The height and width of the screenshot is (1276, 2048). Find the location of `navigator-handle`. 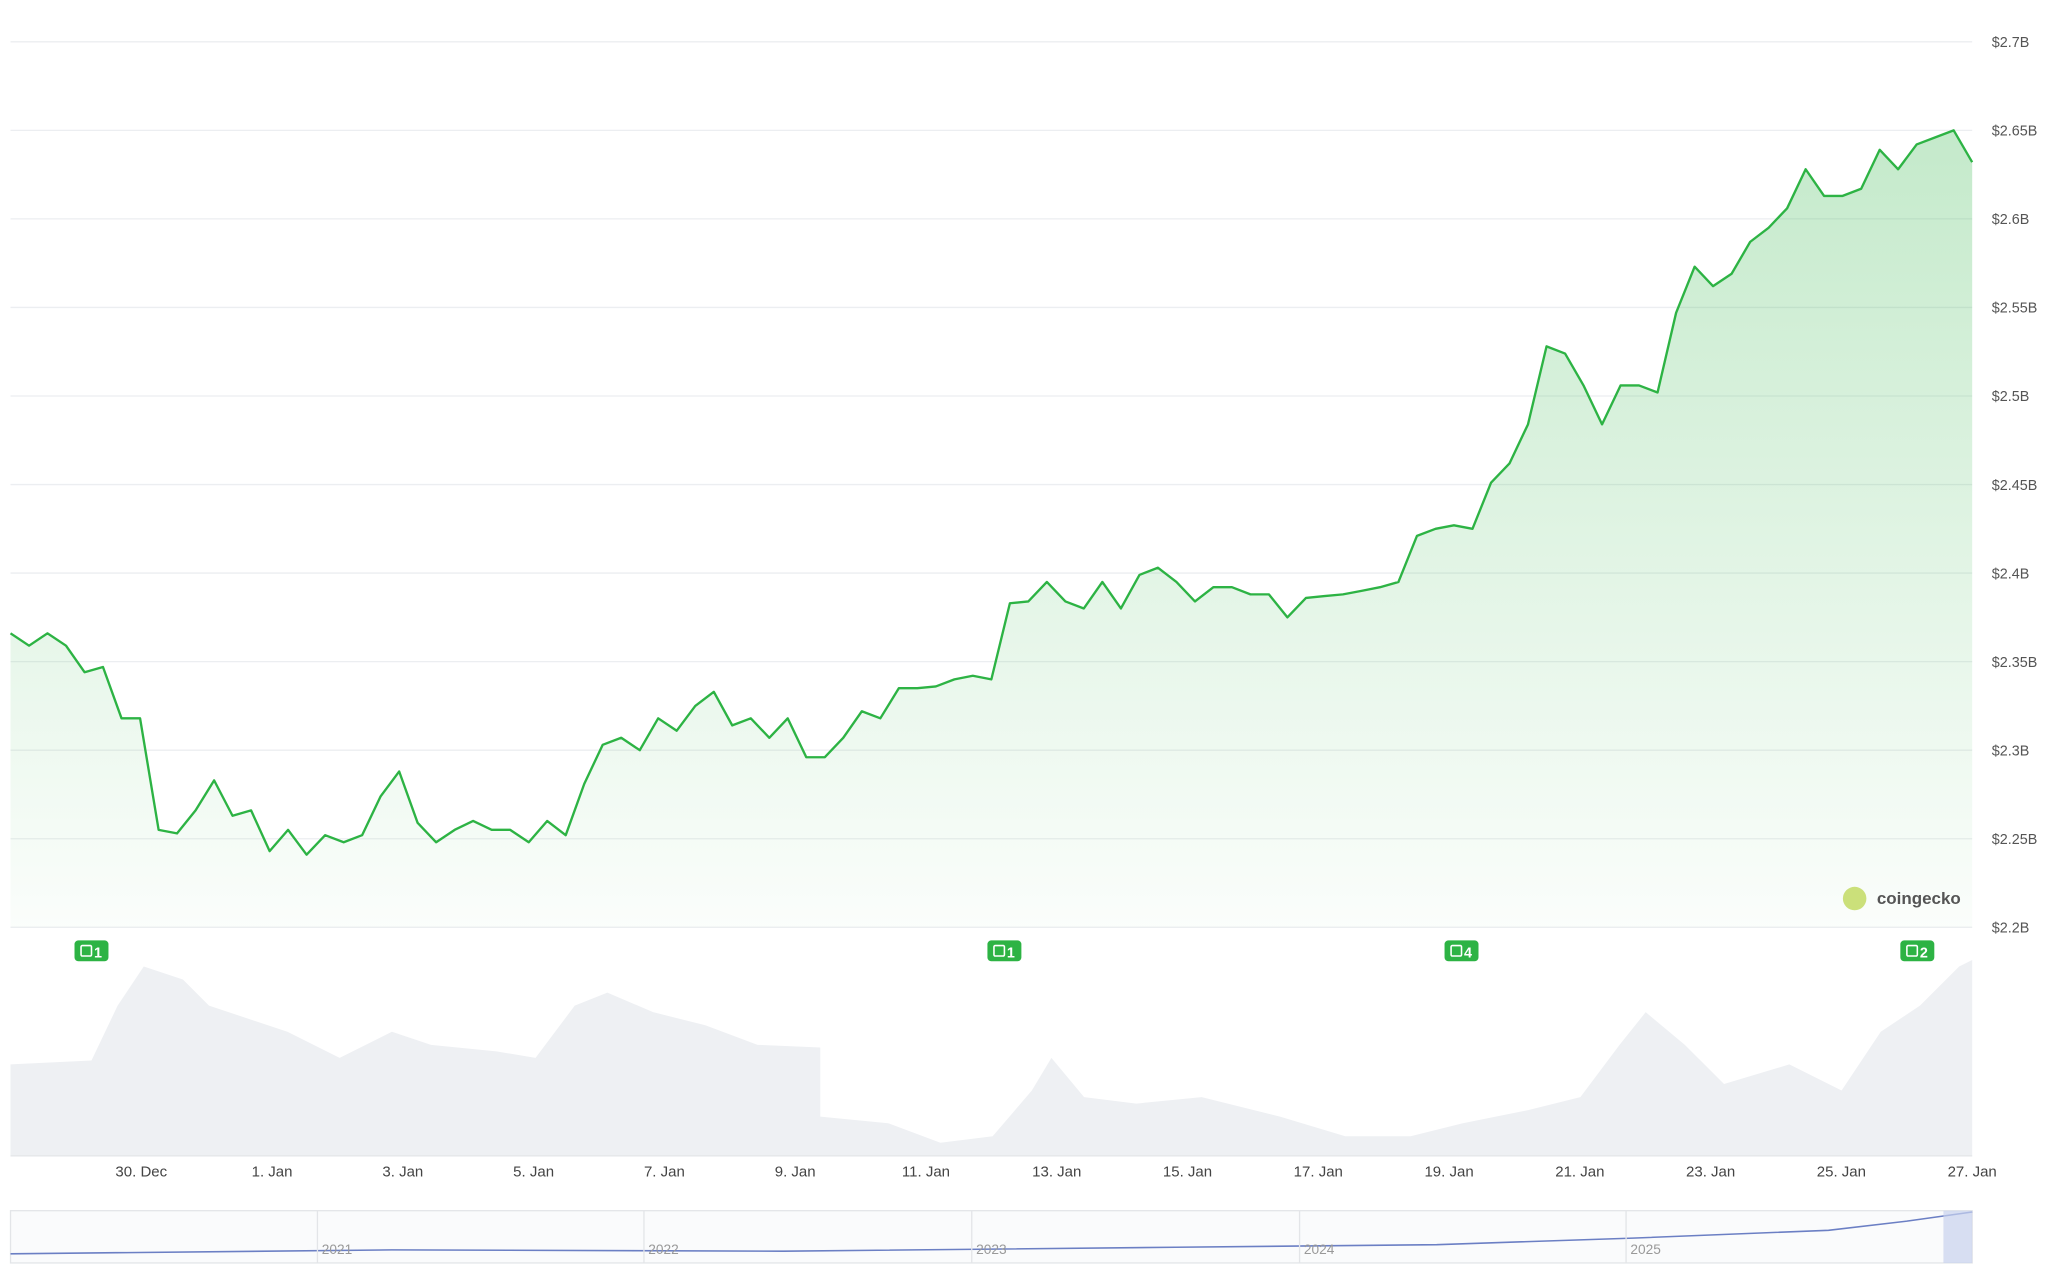

navigator-handle is located at coordinates (1958, 1236).